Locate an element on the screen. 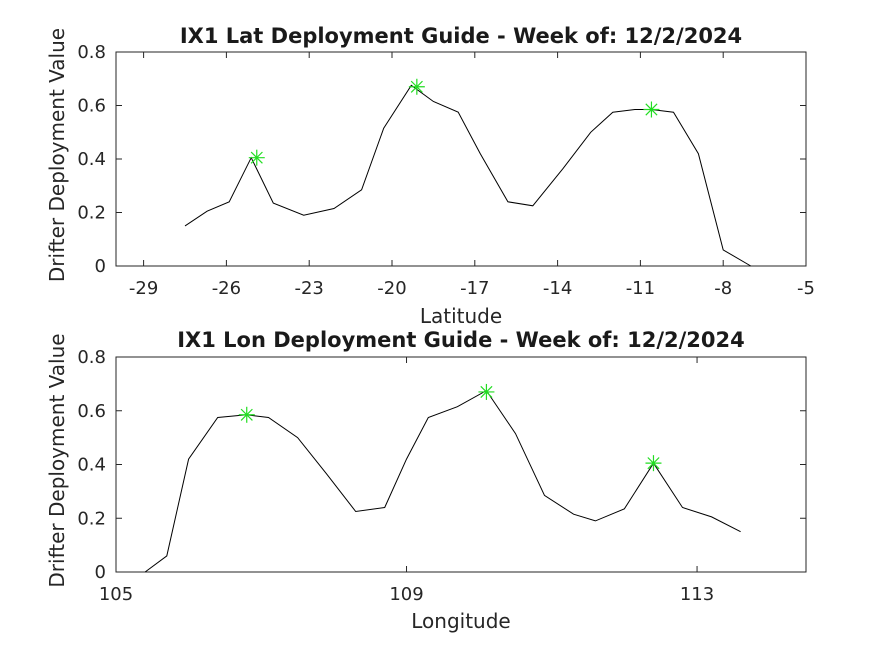 Image resolution: width=891 pixels, height=645 pixels. lat-y-tick-label: 0.8 is located at coordinates (91, 52).